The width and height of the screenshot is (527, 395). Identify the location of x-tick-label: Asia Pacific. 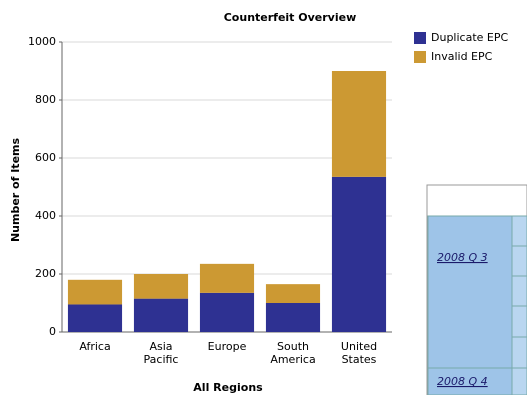
(161, 353).